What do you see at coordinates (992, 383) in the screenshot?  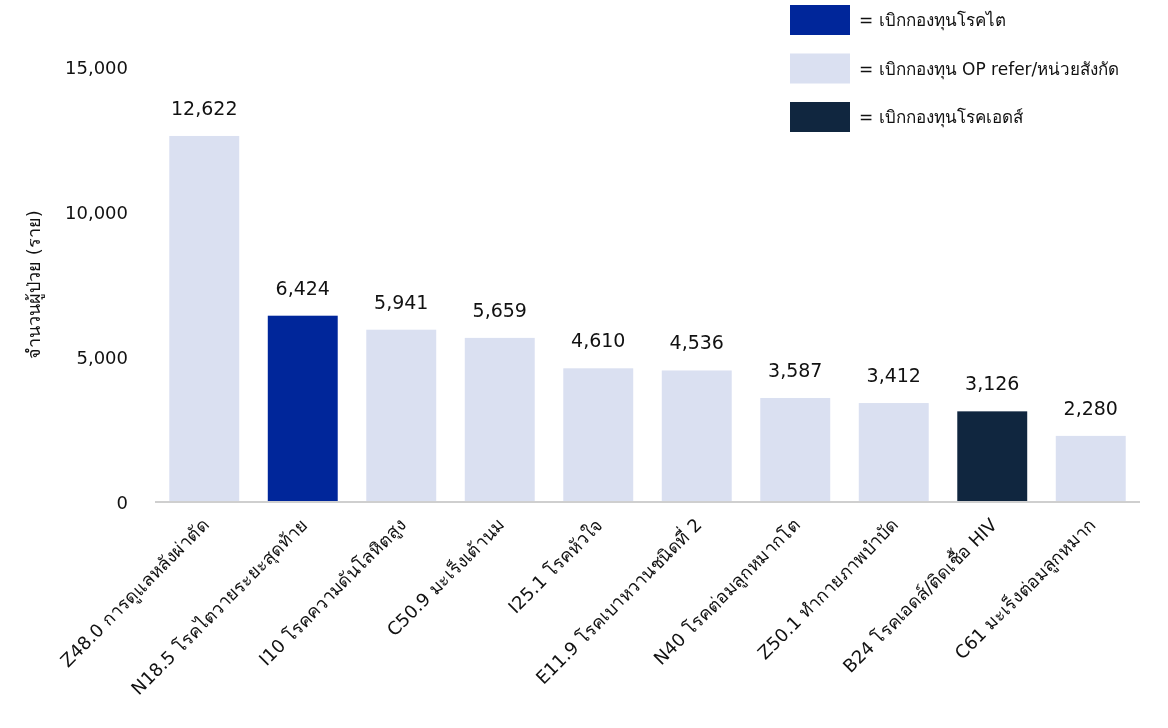 I see `data-label: 3,126` at bounding box center [992, 383].